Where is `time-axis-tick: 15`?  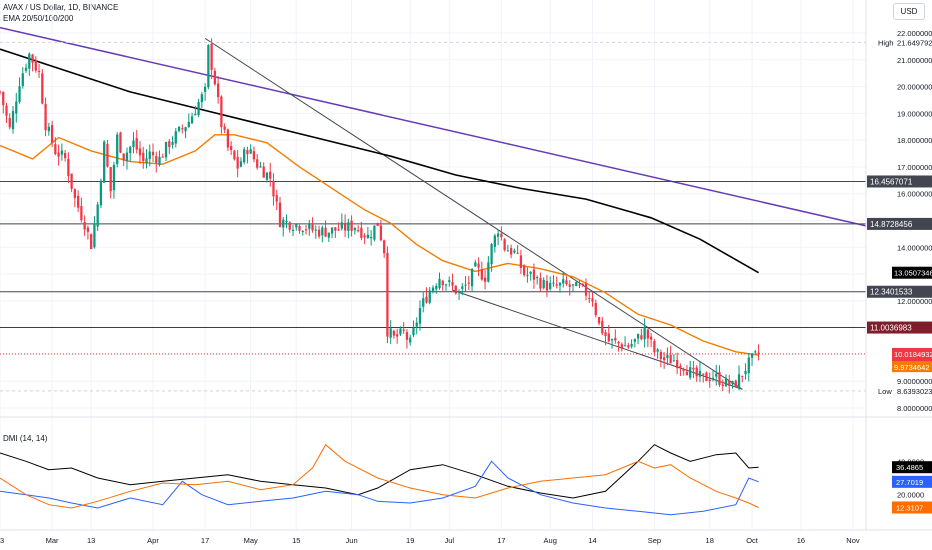 time-axis-tick: 15 is located at coordinates (296, 540).